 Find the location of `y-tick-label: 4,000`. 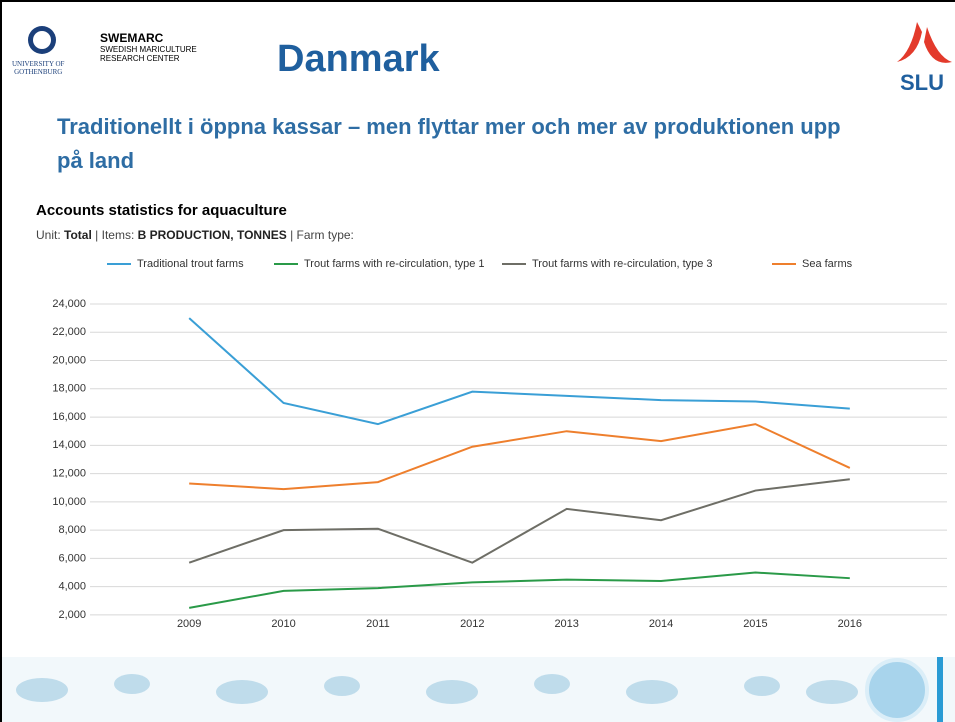

y-tick-label: 4,000 is located at coordinates (72, 587).